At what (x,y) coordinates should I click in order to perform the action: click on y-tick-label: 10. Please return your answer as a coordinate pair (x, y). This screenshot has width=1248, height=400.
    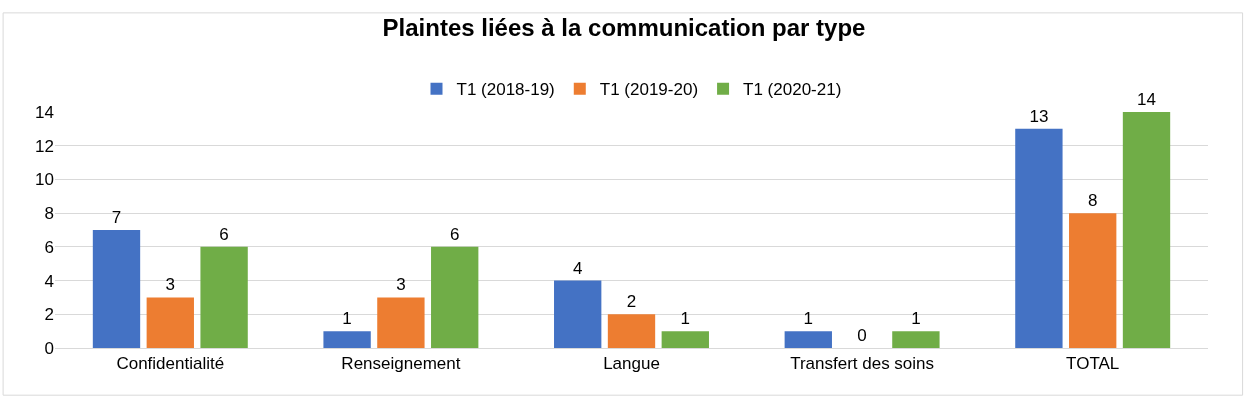
    Looking at the image, I should click on (44, 180).